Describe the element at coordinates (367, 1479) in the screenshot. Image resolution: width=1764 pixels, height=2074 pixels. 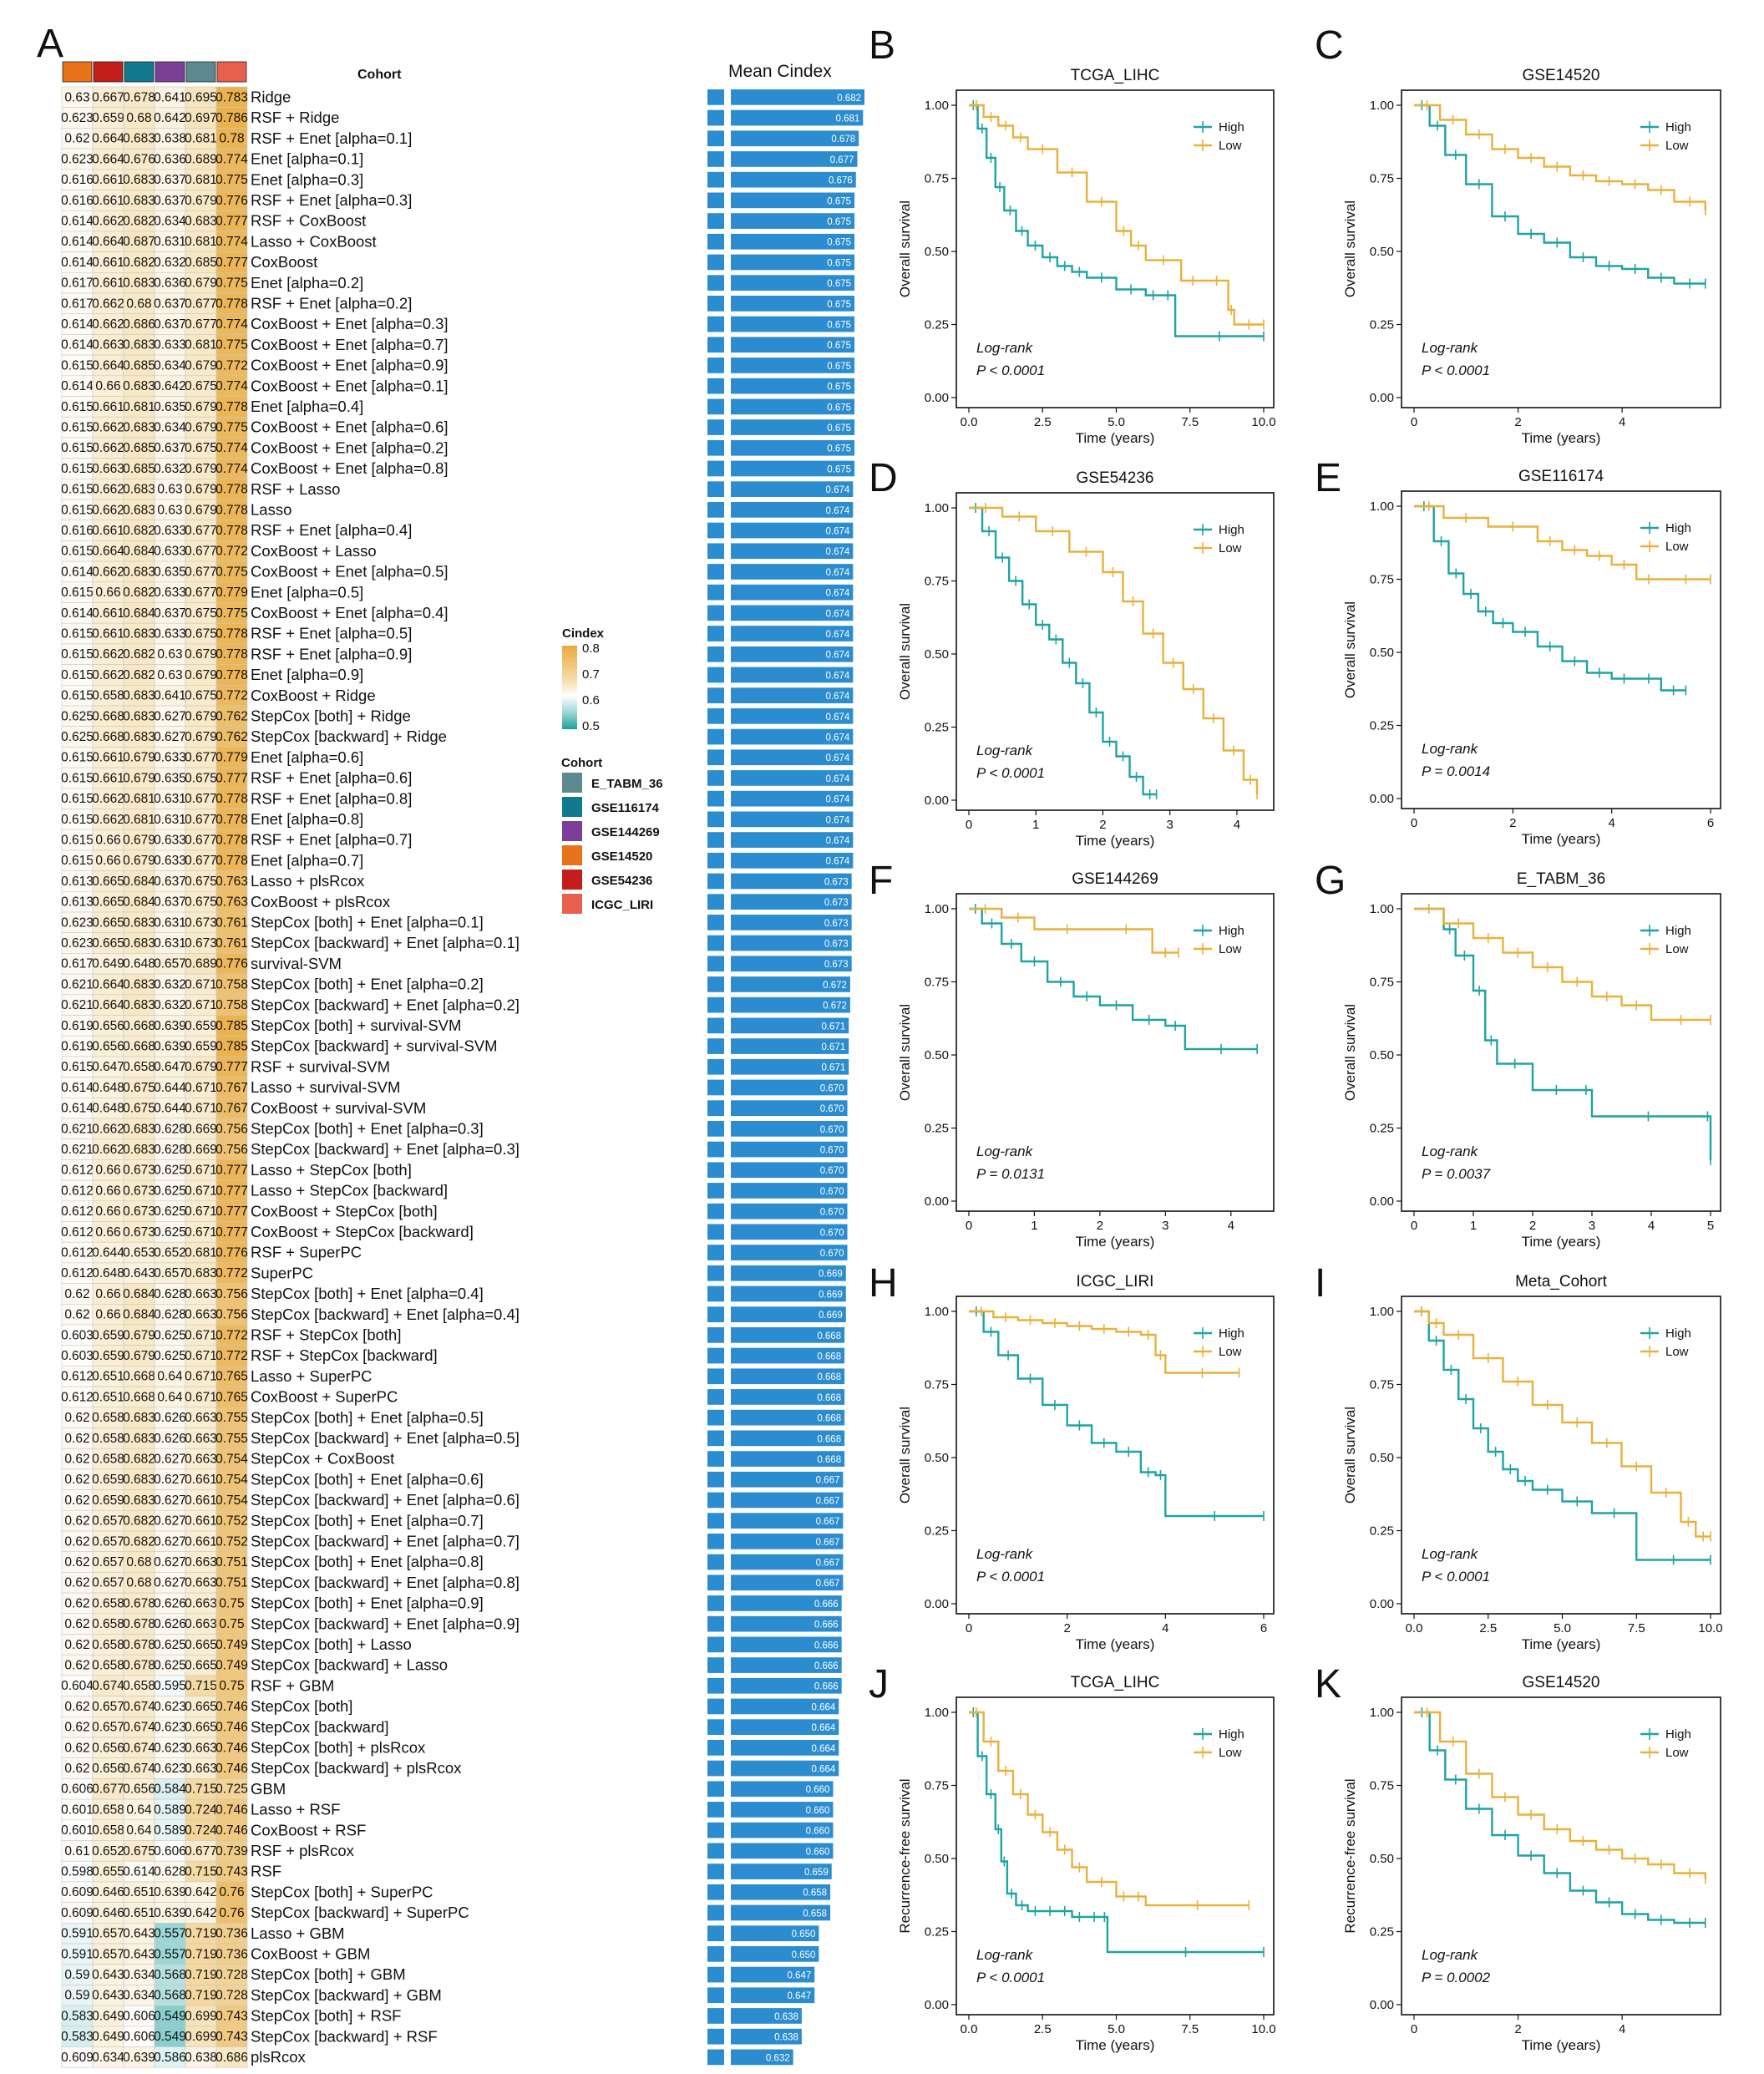
I see `model-label: StepCox [both] + Enet [alpha=0.6]` at that location.